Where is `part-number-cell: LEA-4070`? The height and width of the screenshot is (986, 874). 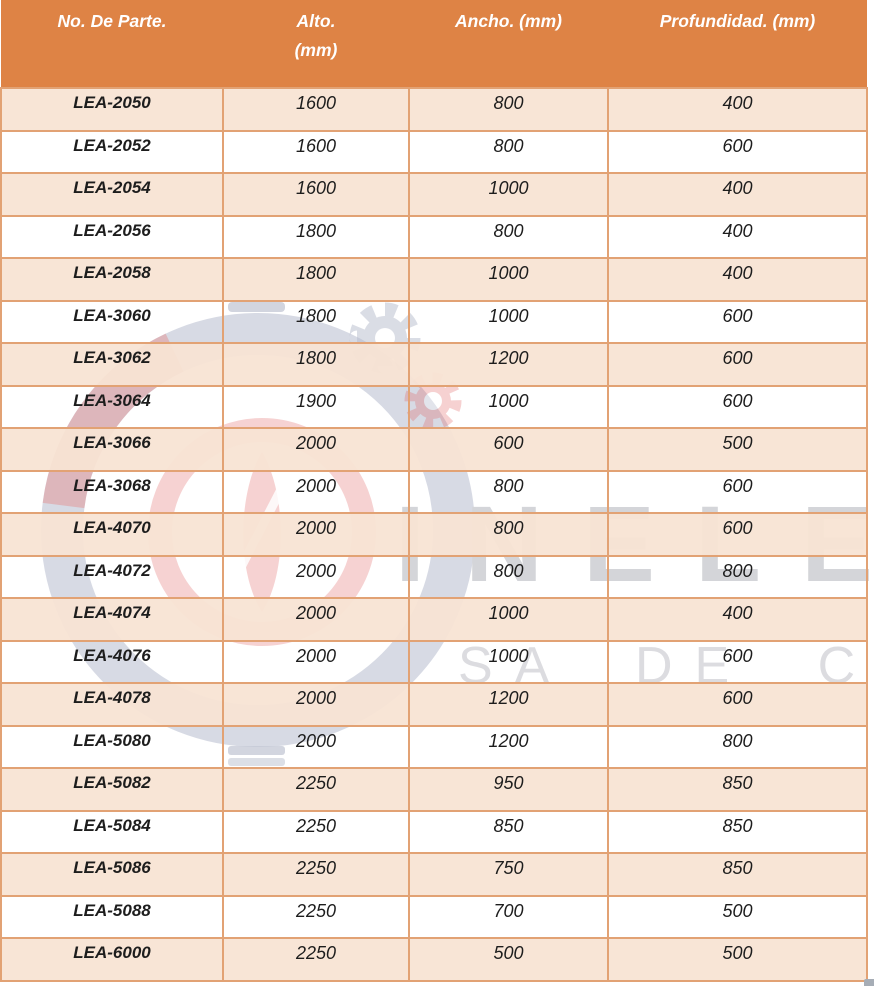
part-number-cell: LEA-4070 is located at coordinates (112, 534).